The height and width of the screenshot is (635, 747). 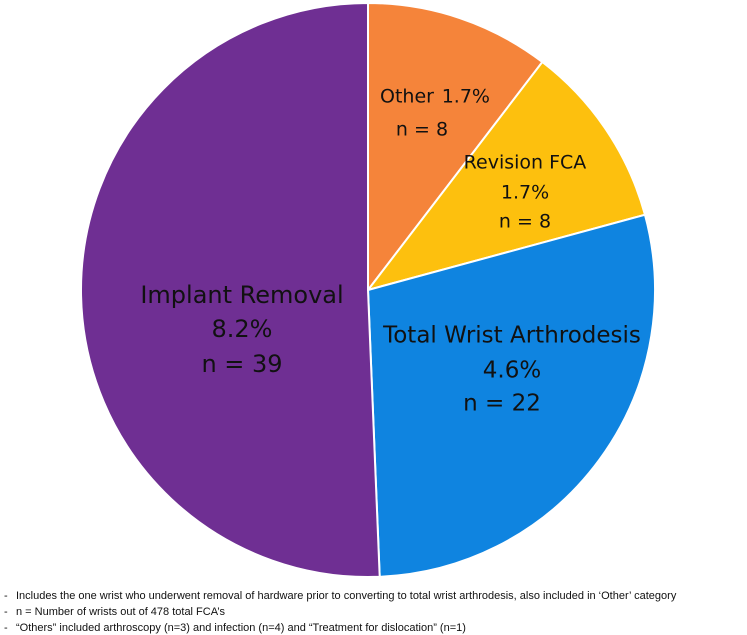 What do you see at coordinates (242, 329) in the screenshot?
I see `percent-label: 8.2%` at bounding box center [242, 329].